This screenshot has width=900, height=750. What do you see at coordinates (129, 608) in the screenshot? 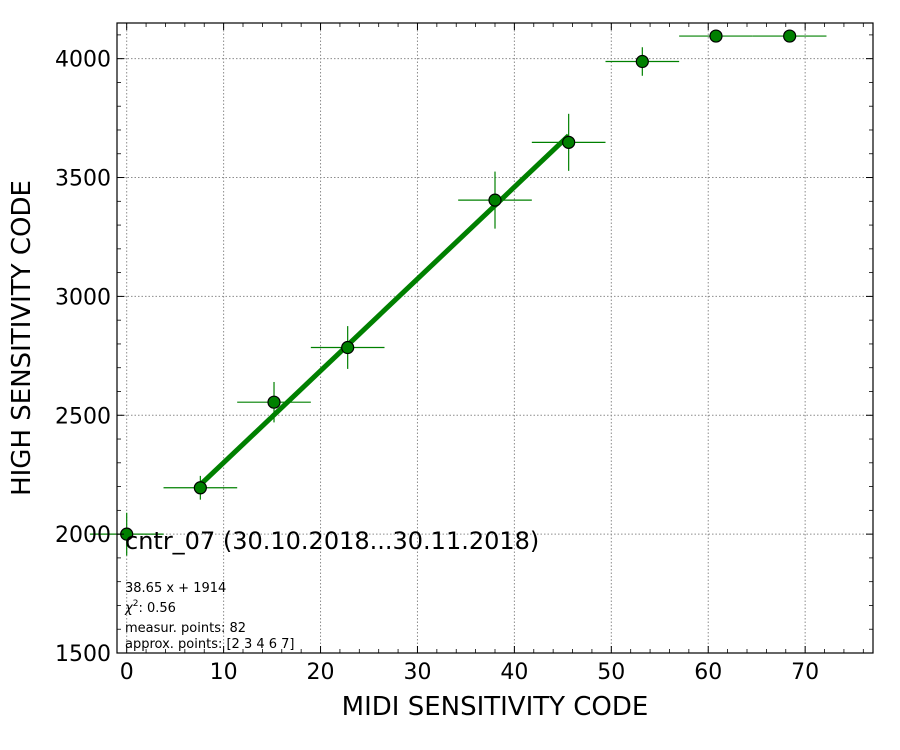
I see `chi2-symbol: χ` at bounding box center [129, 608].